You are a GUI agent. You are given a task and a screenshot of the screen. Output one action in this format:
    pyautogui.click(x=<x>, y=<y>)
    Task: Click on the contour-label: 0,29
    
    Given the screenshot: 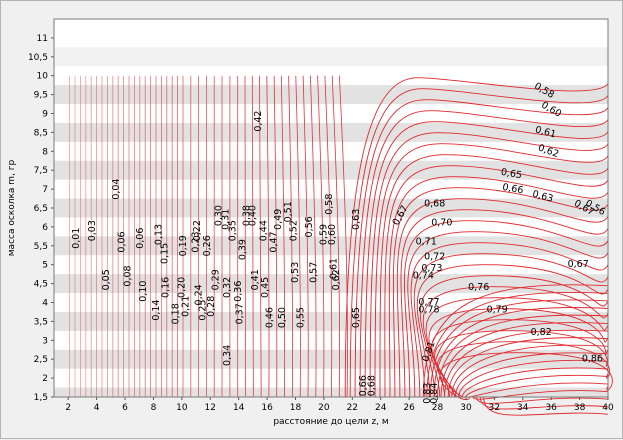 What is the action you would take?
    pyautogui.click(x=215, y=279)
    